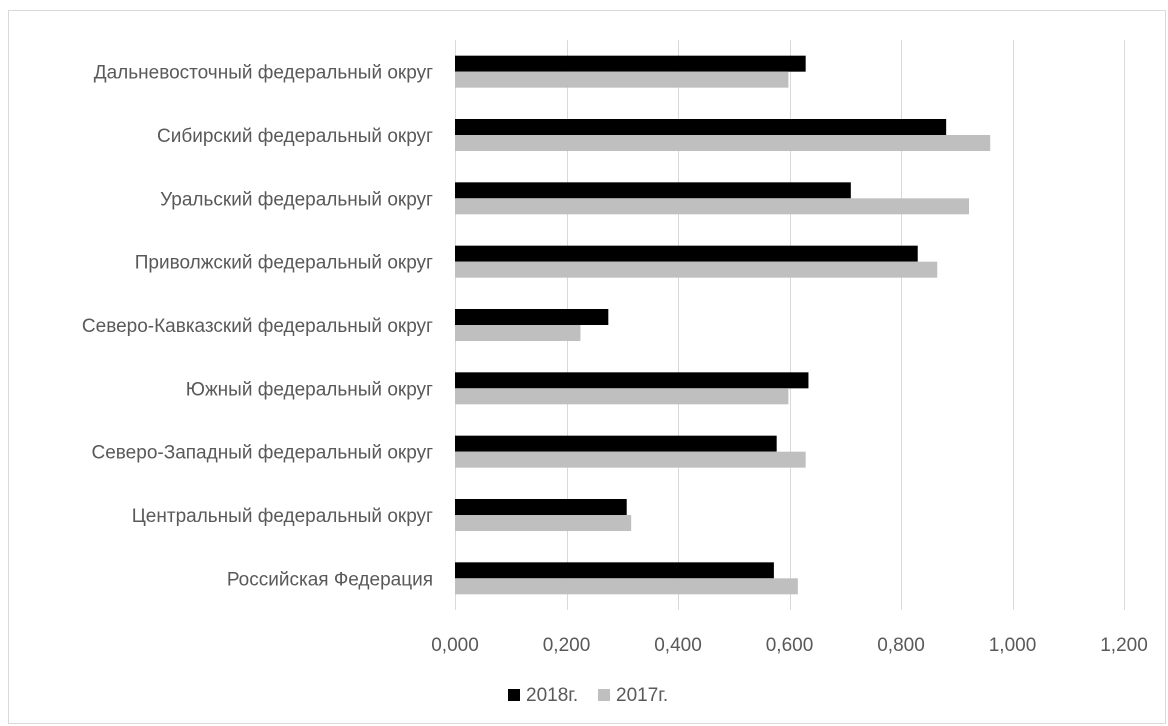 This screenshot has height=726, width=1168. Describe the element at coordinates (330, 579) in the screenshot. I see `category-label: Российская Федерация` at that location.